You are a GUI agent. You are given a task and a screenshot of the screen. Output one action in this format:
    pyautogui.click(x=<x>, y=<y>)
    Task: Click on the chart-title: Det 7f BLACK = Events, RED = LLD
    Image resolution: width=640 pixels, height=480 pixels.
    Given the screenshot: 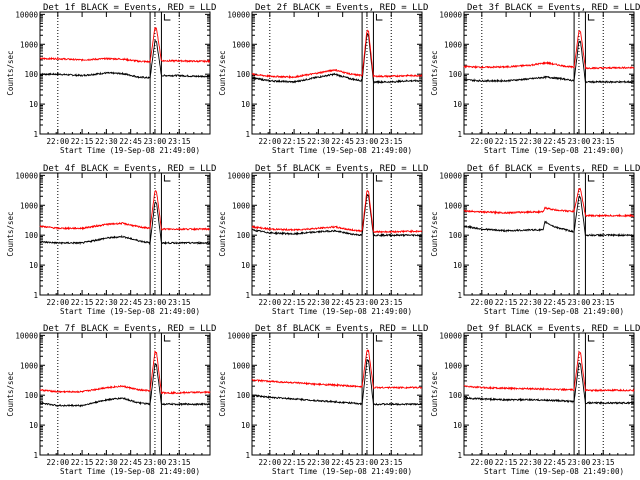 What is the action you would take?
    pyautogui.click(x=129, y=329)
    